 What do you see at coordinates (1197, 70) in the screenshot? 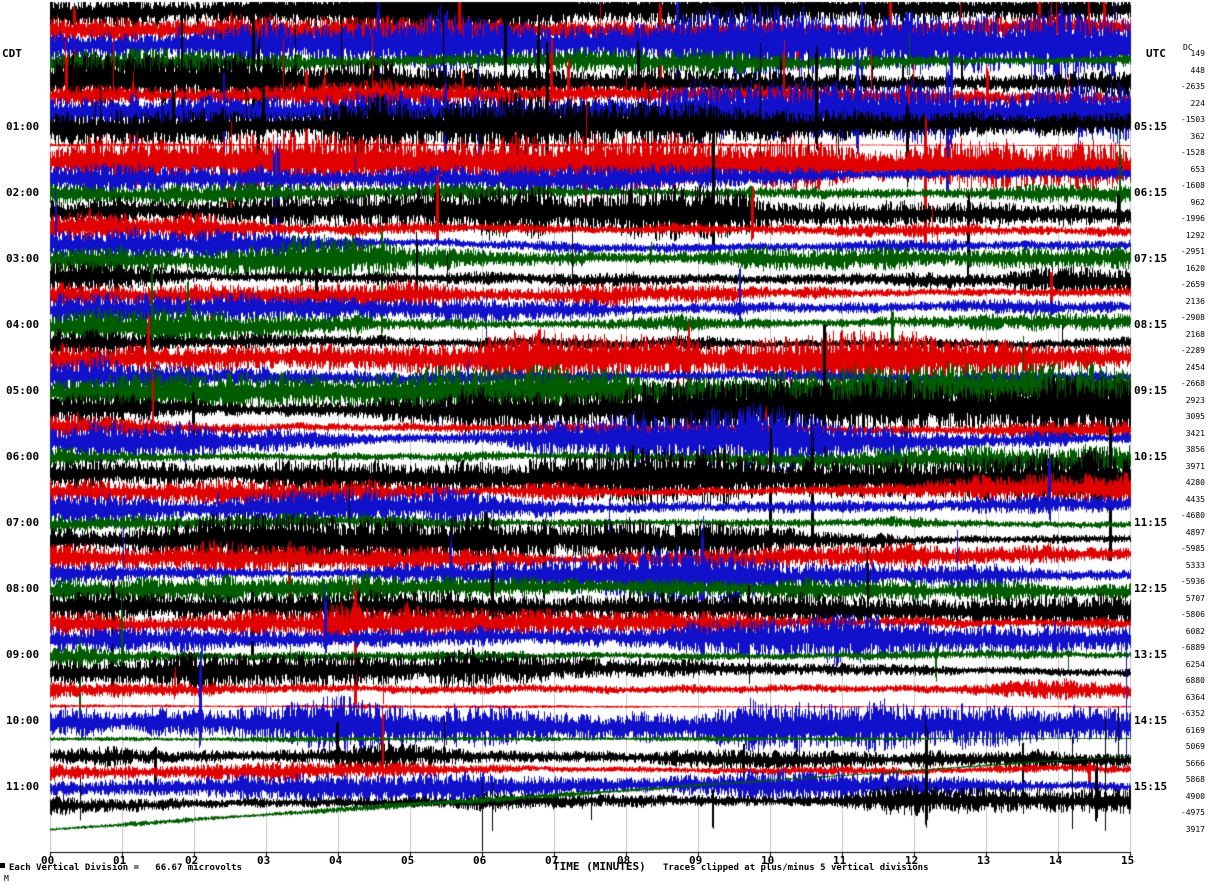
I see `dc-offset-value: 448` at bounding box center [1197, 70].